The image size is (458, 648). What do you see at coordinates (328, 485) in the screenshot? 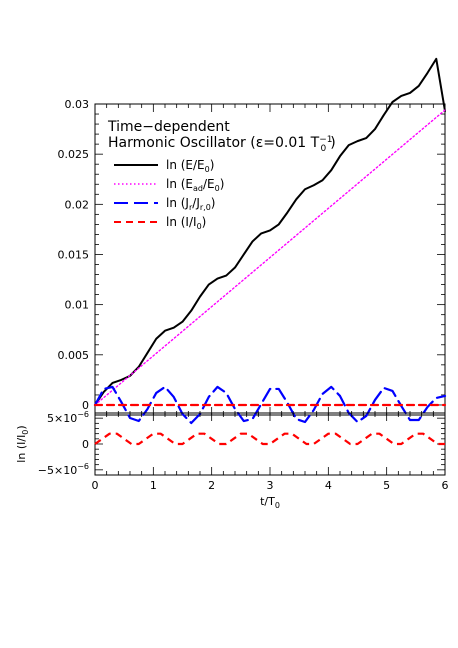
I see `x-tick-label: 4` at bounding box center [328, 485].